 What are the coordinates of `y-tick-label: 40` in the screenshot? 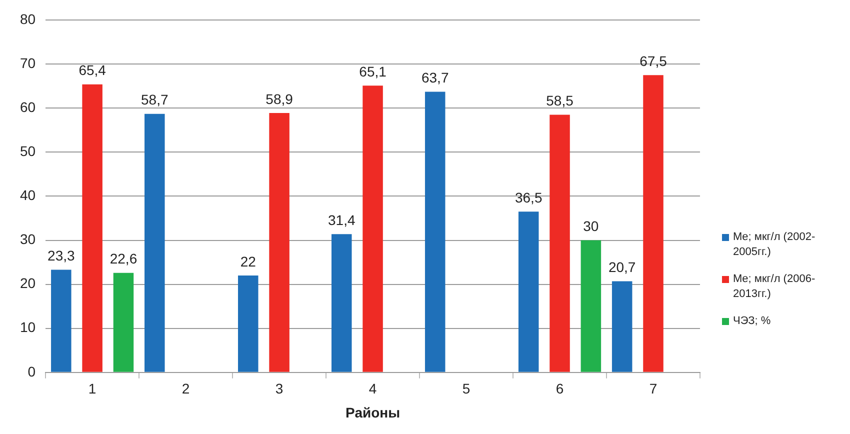 It's located at (28, 195).